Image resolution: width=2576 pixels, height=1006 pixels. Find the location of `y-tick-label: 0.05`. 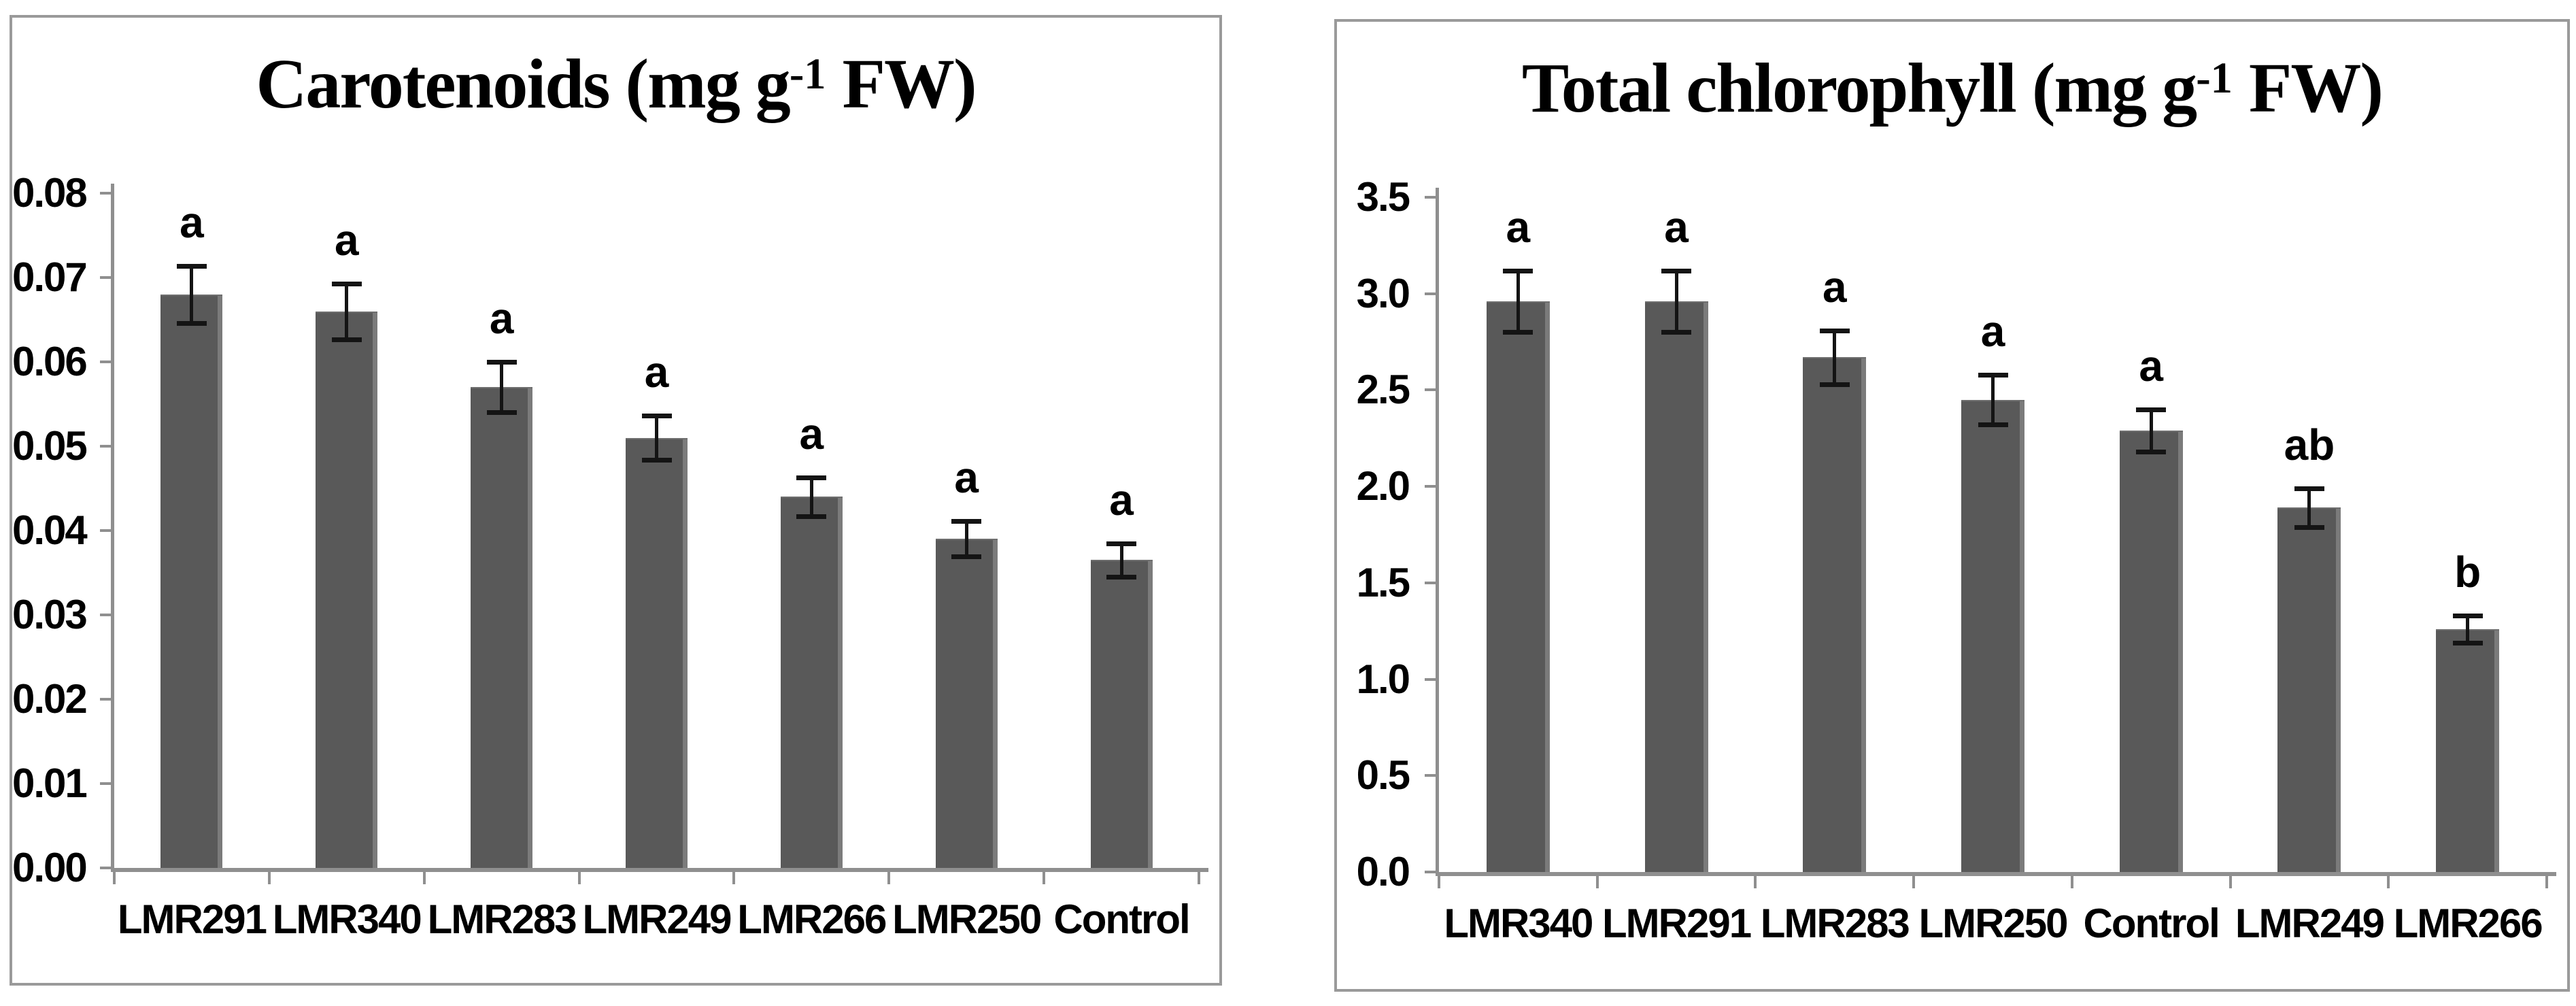

y-tick-label: 0.05 is located at coordinates (50, 446).